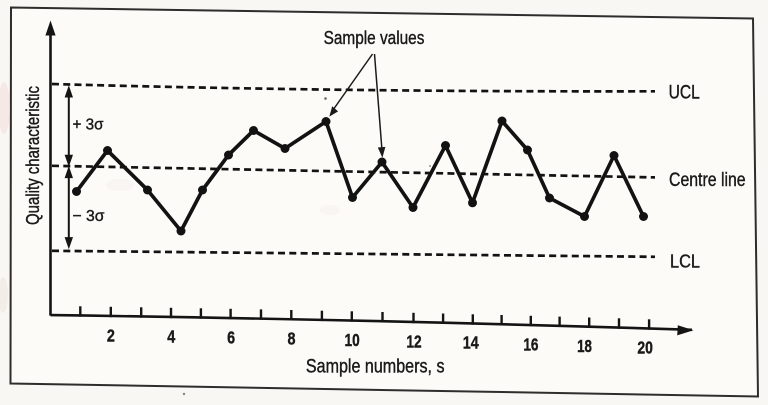 The width and height of the screenshot is (768, 405). I want to click on svg-text: 18, so click(584, 346).